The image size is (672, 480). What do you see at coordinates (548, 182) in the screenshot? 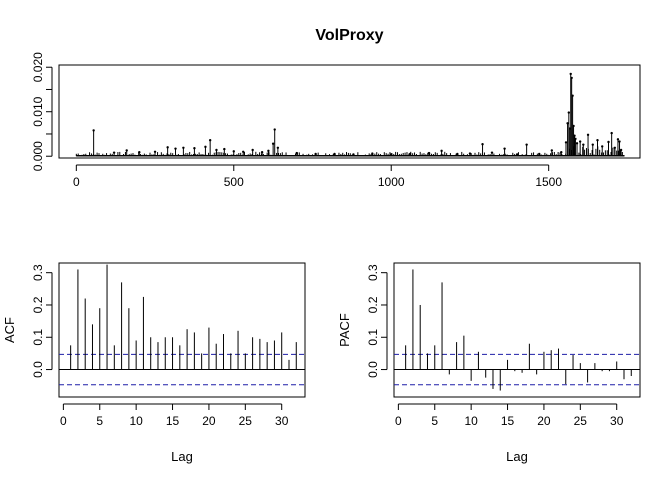
I see `x-tick-label: 1500` at bounding box center [548, 182].